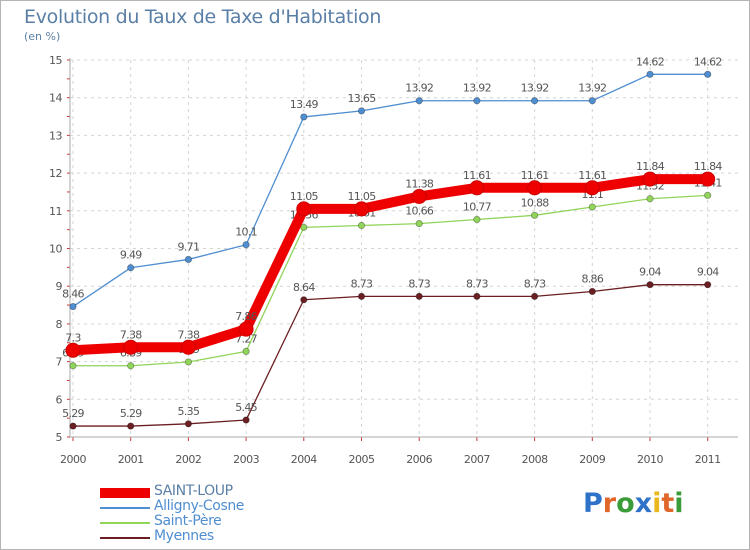  Describe the element at coordinates (131, 459) in the screenshot. I see `x-tick-label: 2001` at that location.